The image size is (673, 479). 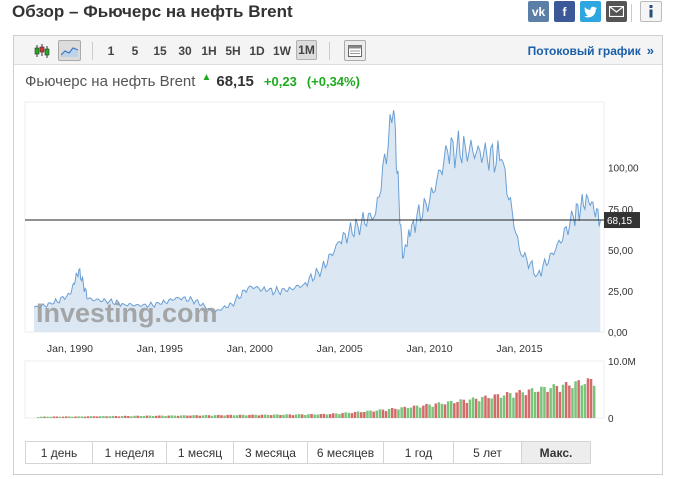 What do you see at coordinates (306, 50) in the screenshot?
I see `interval-1m: 1M` at bounding box center [306, 50].